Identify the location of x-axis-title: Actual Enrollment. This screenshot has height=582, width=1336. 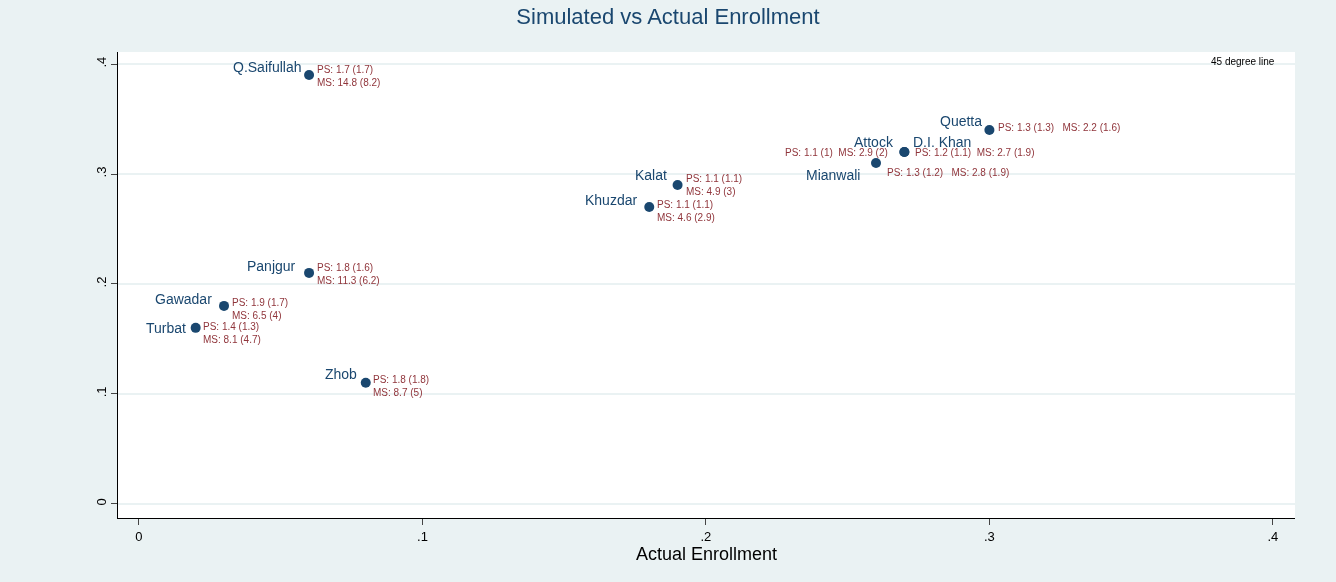
(706, 553).